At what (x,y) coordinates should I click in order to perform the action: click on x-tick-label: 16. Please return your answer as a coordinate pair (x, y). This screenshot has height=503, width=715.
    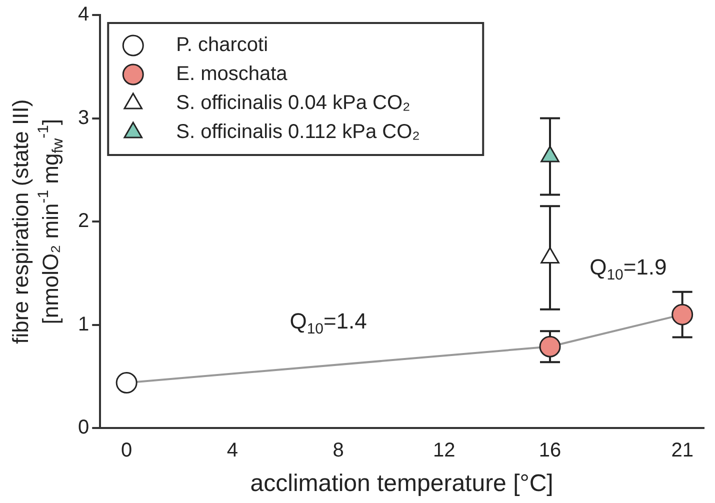
    Looking at the image, I should click on (550, 451).